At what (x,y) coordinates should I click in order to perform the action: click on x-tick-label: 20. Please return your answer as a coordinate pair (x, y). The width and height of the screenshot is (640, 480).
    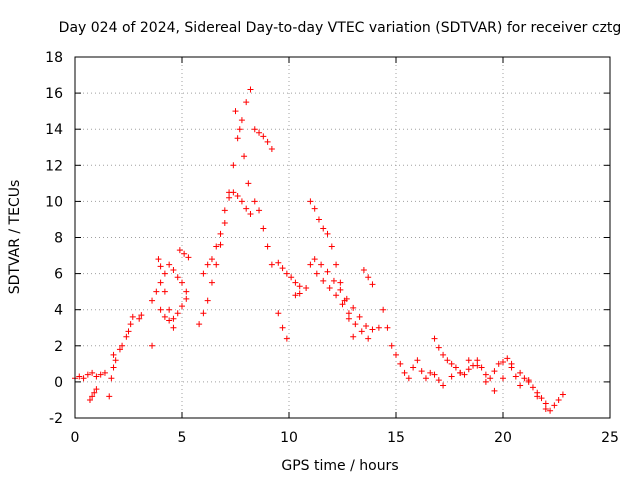
    Looking at the image, I should click on (503, 438).